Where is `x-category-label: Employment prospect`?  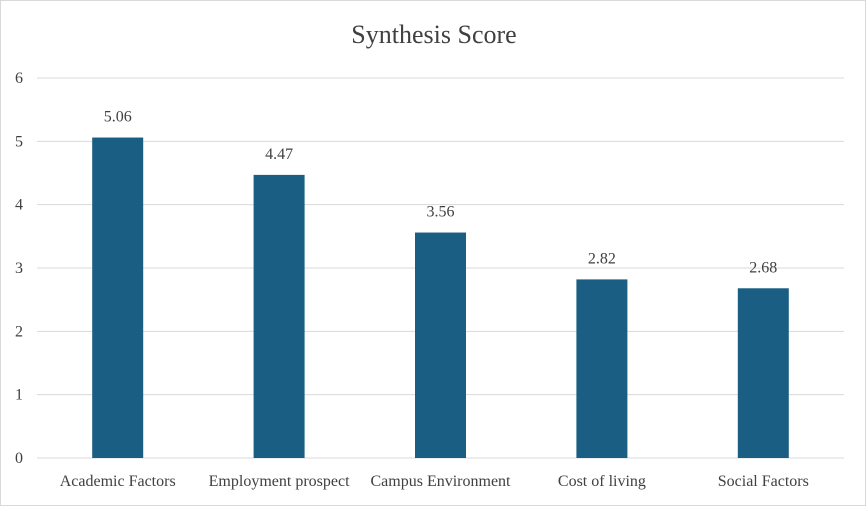 x-category-label: Employment prospect is located at coordinates (279, 481).